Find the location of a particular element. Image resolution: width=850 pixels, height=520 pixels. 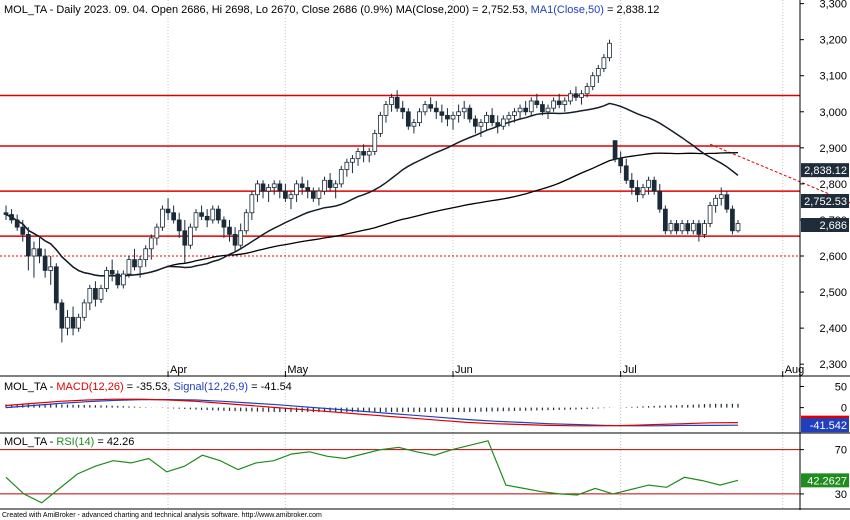

rsi-header-prefix: MOL_TA - is located at coordinates (30, 442).